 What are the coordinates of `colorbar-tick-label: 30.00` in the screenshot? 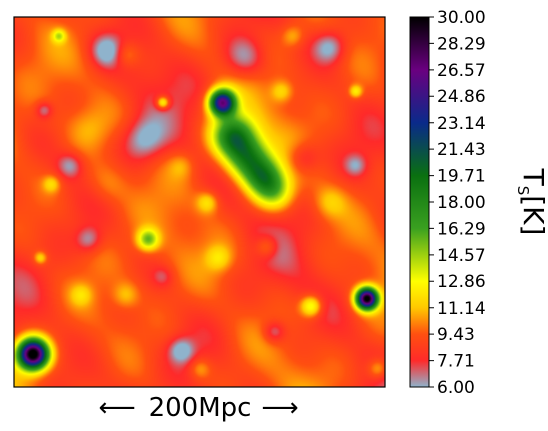 It's located at (461, 18).